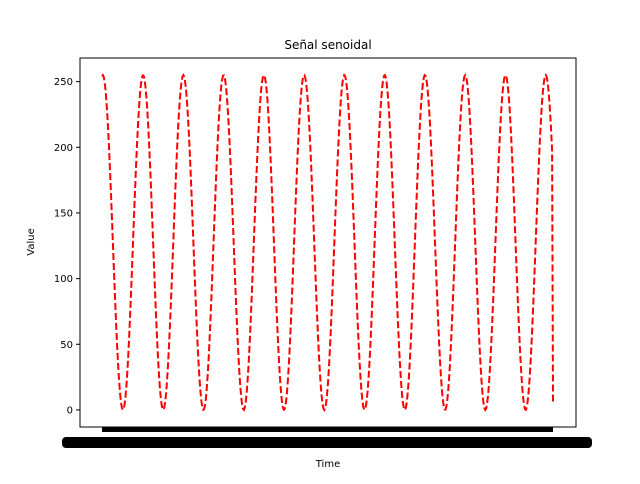 This screenshot has width=640, height=484. I want to click on y-tick-label: 250, so click(63, 82).